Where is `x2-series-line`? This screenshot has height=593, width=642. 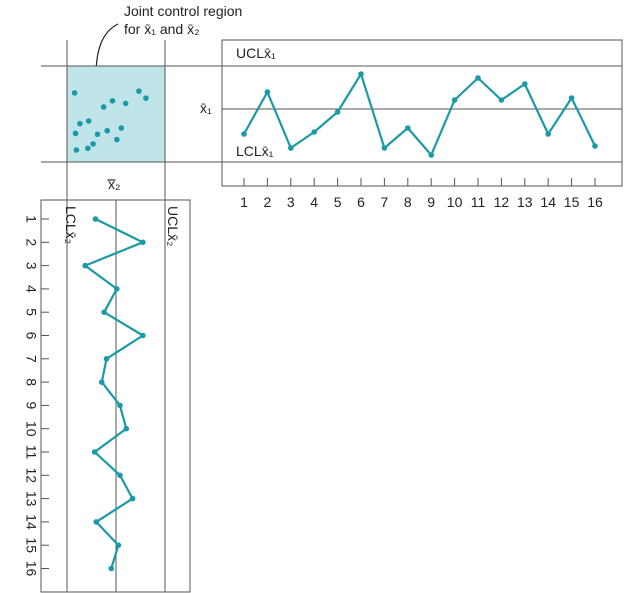 x2-series-line is located at coordinates (114, 393).